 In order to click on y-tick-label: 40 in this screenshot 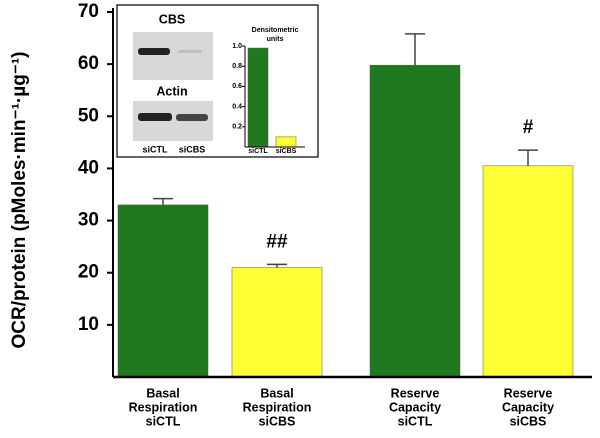, I will do `click(88, 167)`.